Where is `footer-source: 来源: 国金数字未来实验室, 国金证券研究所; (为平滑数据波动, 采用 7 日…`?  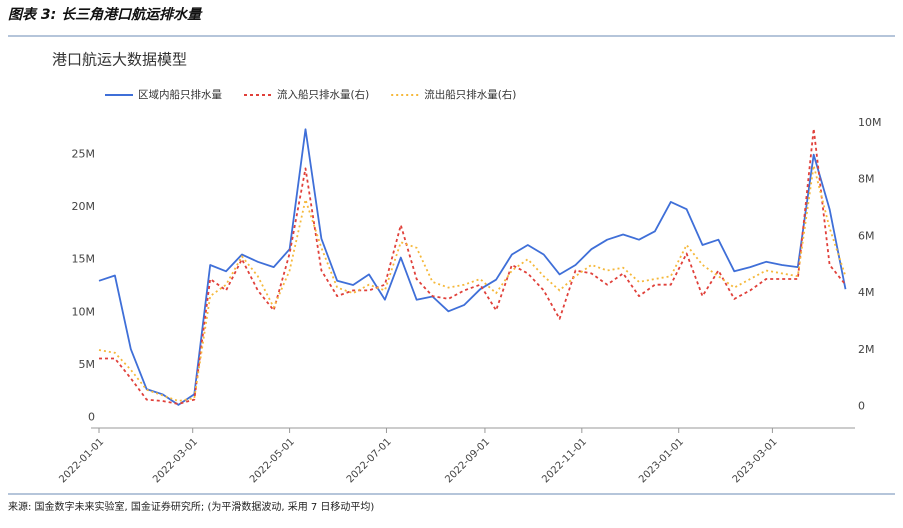
footer-source: 来源: 国金数字未来实验室, 国金证券研究所; (为平滑数据波动, 采用 7 日… is located at coordinates (191, 506).